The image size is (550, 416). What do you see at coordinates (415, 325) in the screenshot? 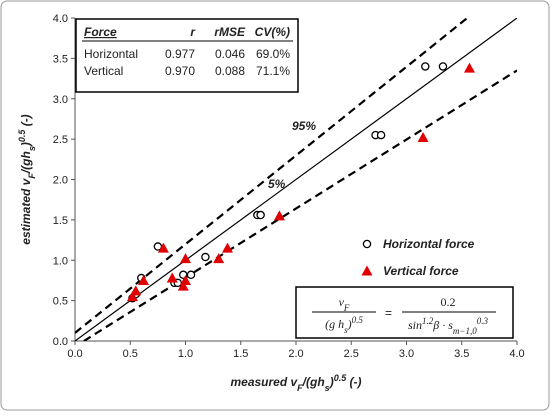
I see `label-part: sin` at bounding box center [415, 325].